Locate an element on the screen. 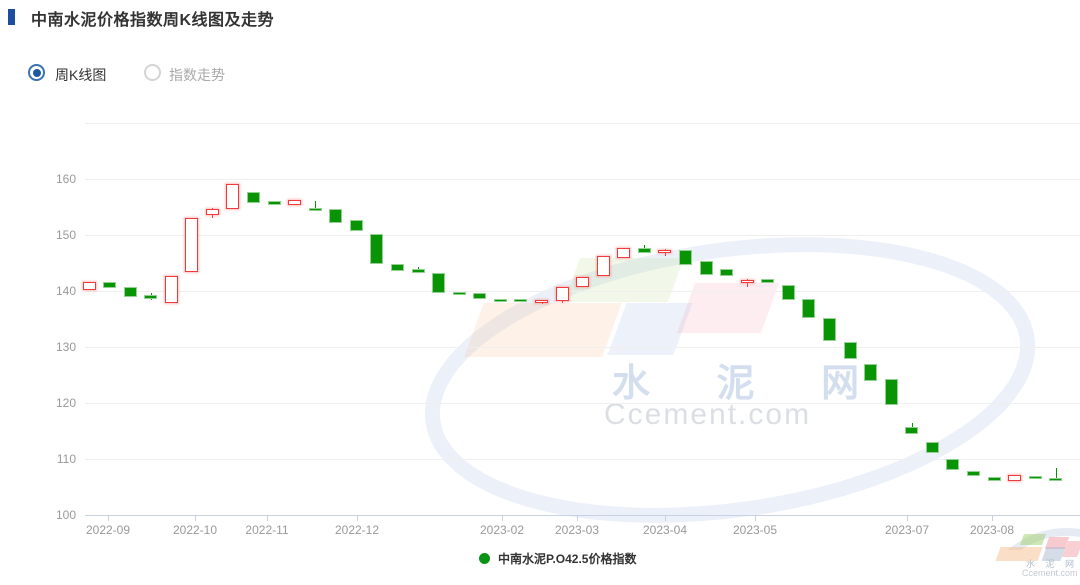  y-axis-label: 120 is located at coordinates (65, 403).